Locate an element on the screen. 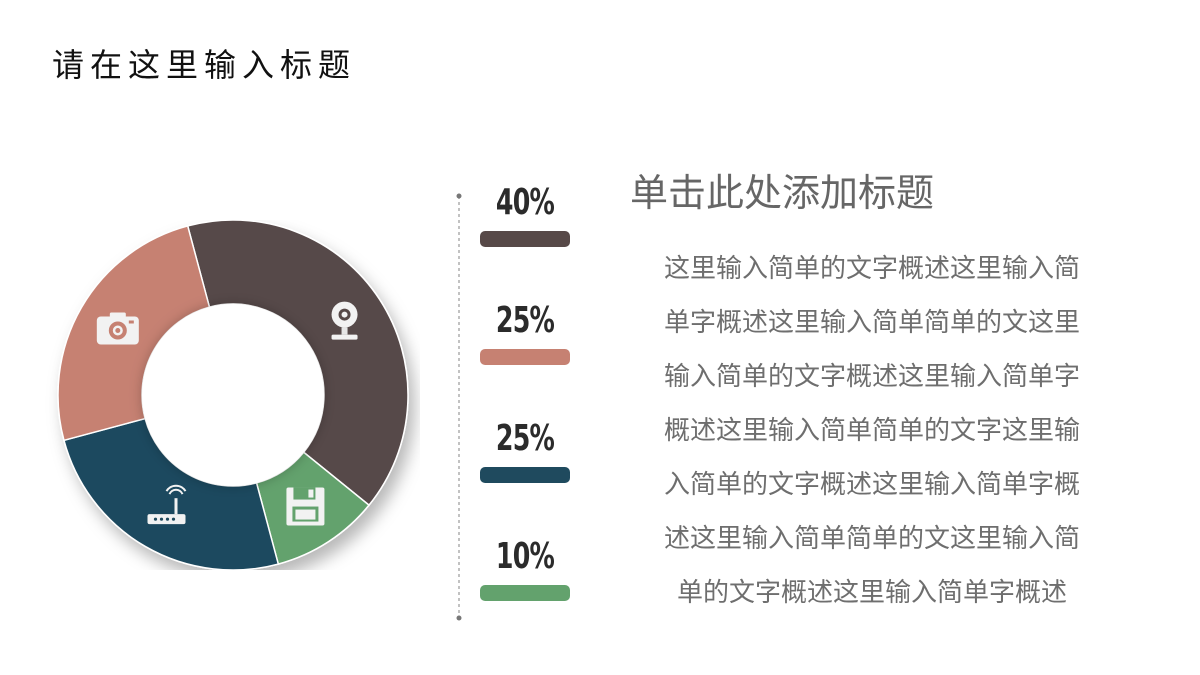 The width and height of the screenshot is (1200, 675). floppy-disk-icon is located at coordinates (305, 506).